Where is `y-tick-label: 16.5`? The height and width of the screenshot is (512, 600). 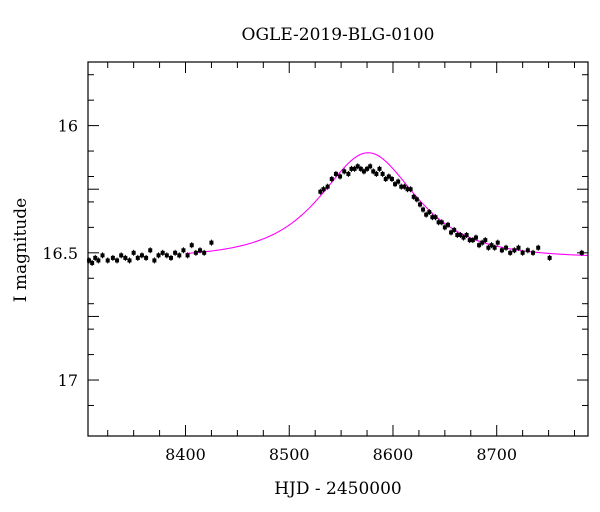
y-tick-label: 16.5 is located at coordinates (60, 253).